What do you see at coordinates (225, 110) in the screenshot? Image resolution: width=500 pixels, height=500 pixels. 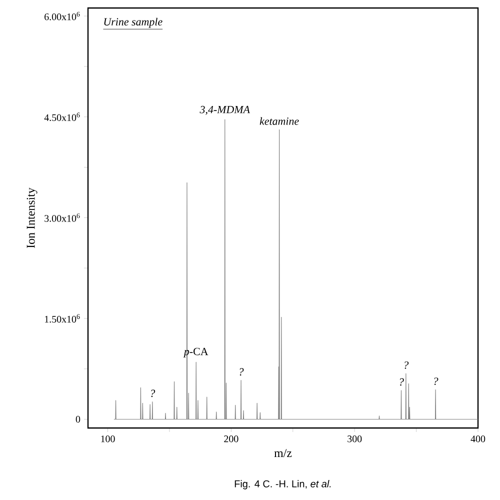 I see `annotation: 3,4-MDMA` at bounding box center [225, 110].